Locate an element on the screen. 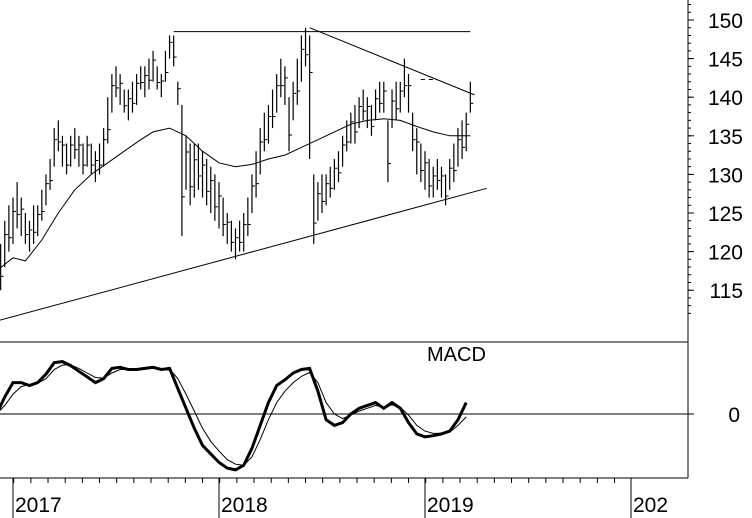 The width and height of the screenshot is (752, 518). price-tick-label: 115 is located at coordinates (726, 291).